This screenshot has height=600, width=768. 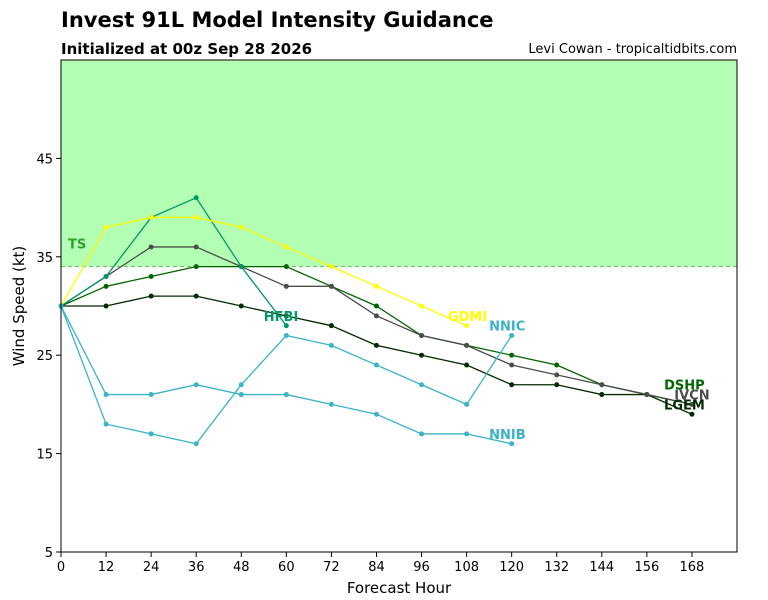 What do you see at coordinates (173, 261) in the screenshot?
I see `series-line-hfbi` at bounding box center [173, 261].